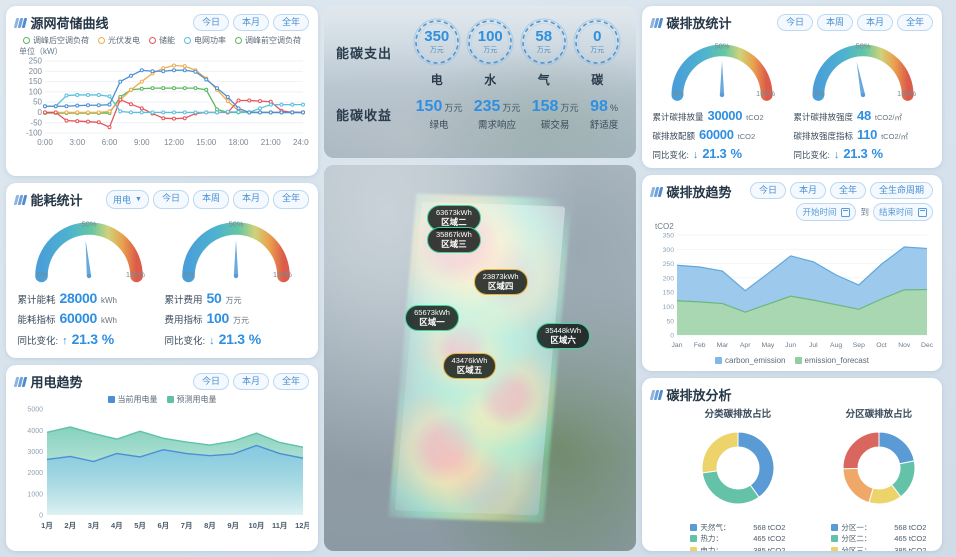  I want to click on zone-label: 35867kWh 区域三, so click(453, 240).